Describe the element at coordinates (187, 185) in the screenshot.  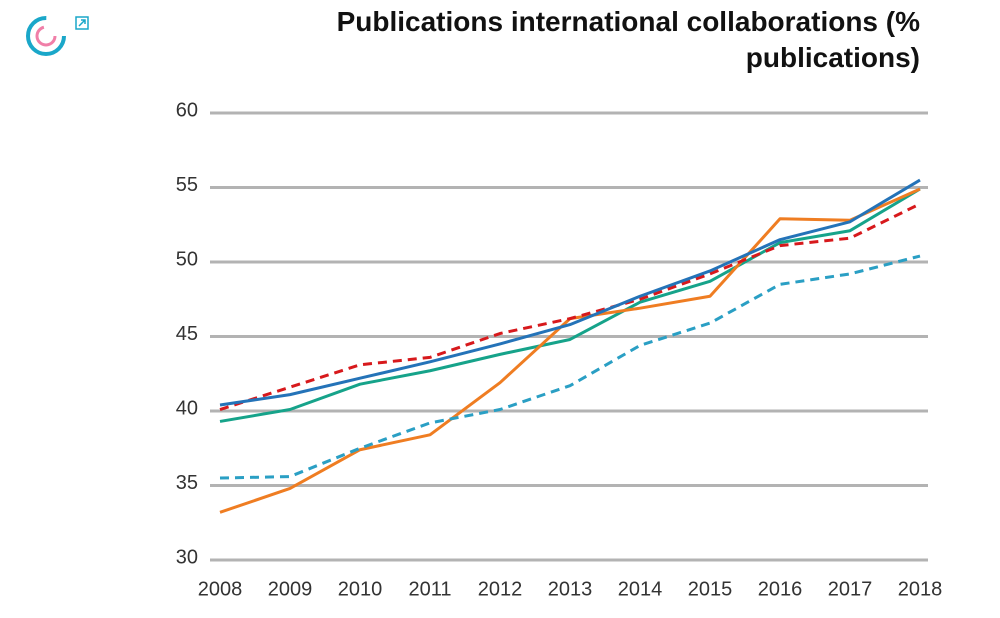
I see `y-tick-label: 55` at that location.